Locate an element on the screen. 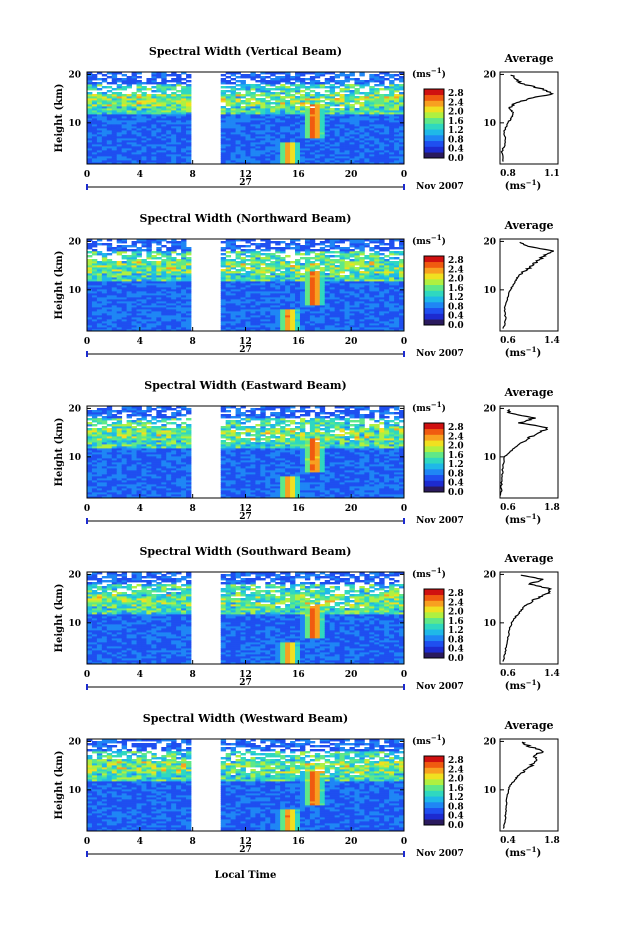  x-tick-label: 0 is located at coordinates (404, 175).